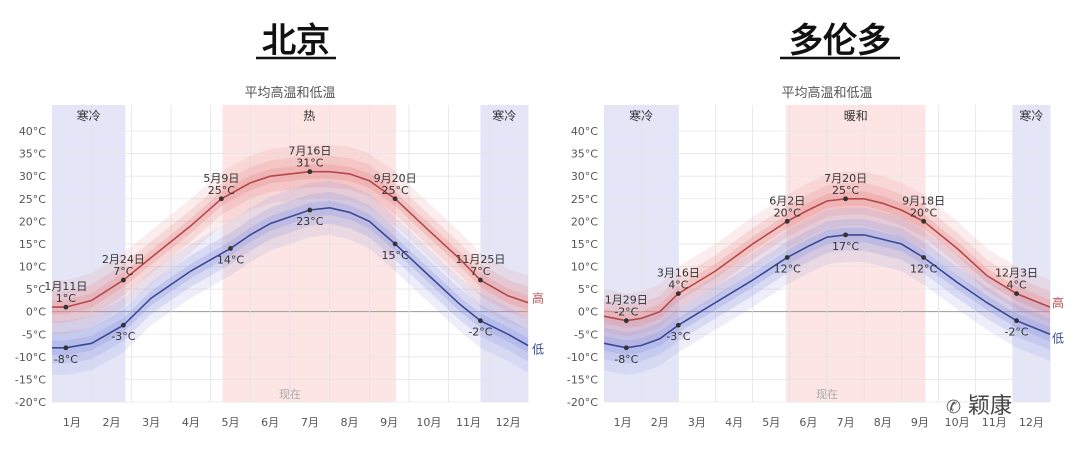 The width and height of the screenshot is (1080, 452). What do you see at coordinates (1058, 338) in the screenshot?
I see `low-legend-label: 低` at bounding box center [1058, 338].